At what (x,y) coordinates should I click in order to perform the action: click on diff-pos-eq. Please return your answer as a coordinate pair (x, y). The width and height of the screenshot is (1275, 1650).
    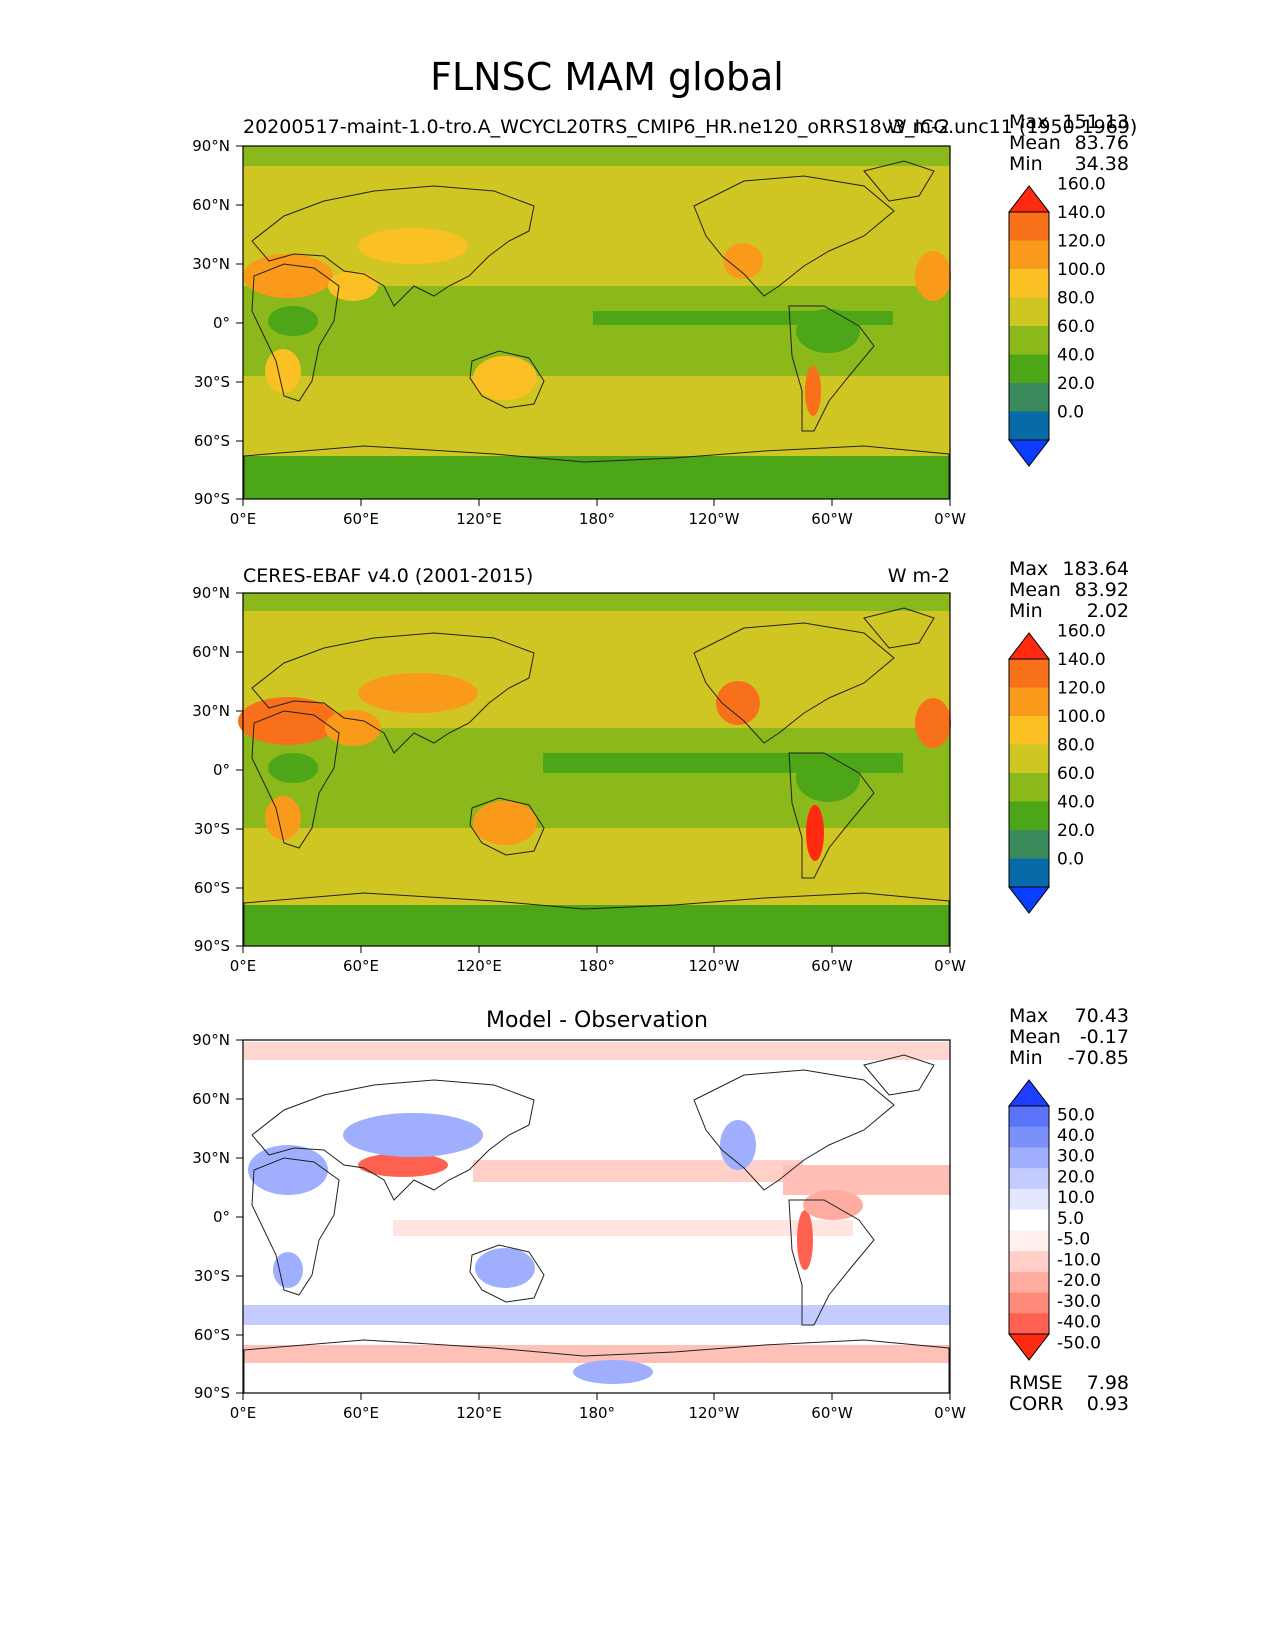
    Looking at the image, I should click on (623, 1228).